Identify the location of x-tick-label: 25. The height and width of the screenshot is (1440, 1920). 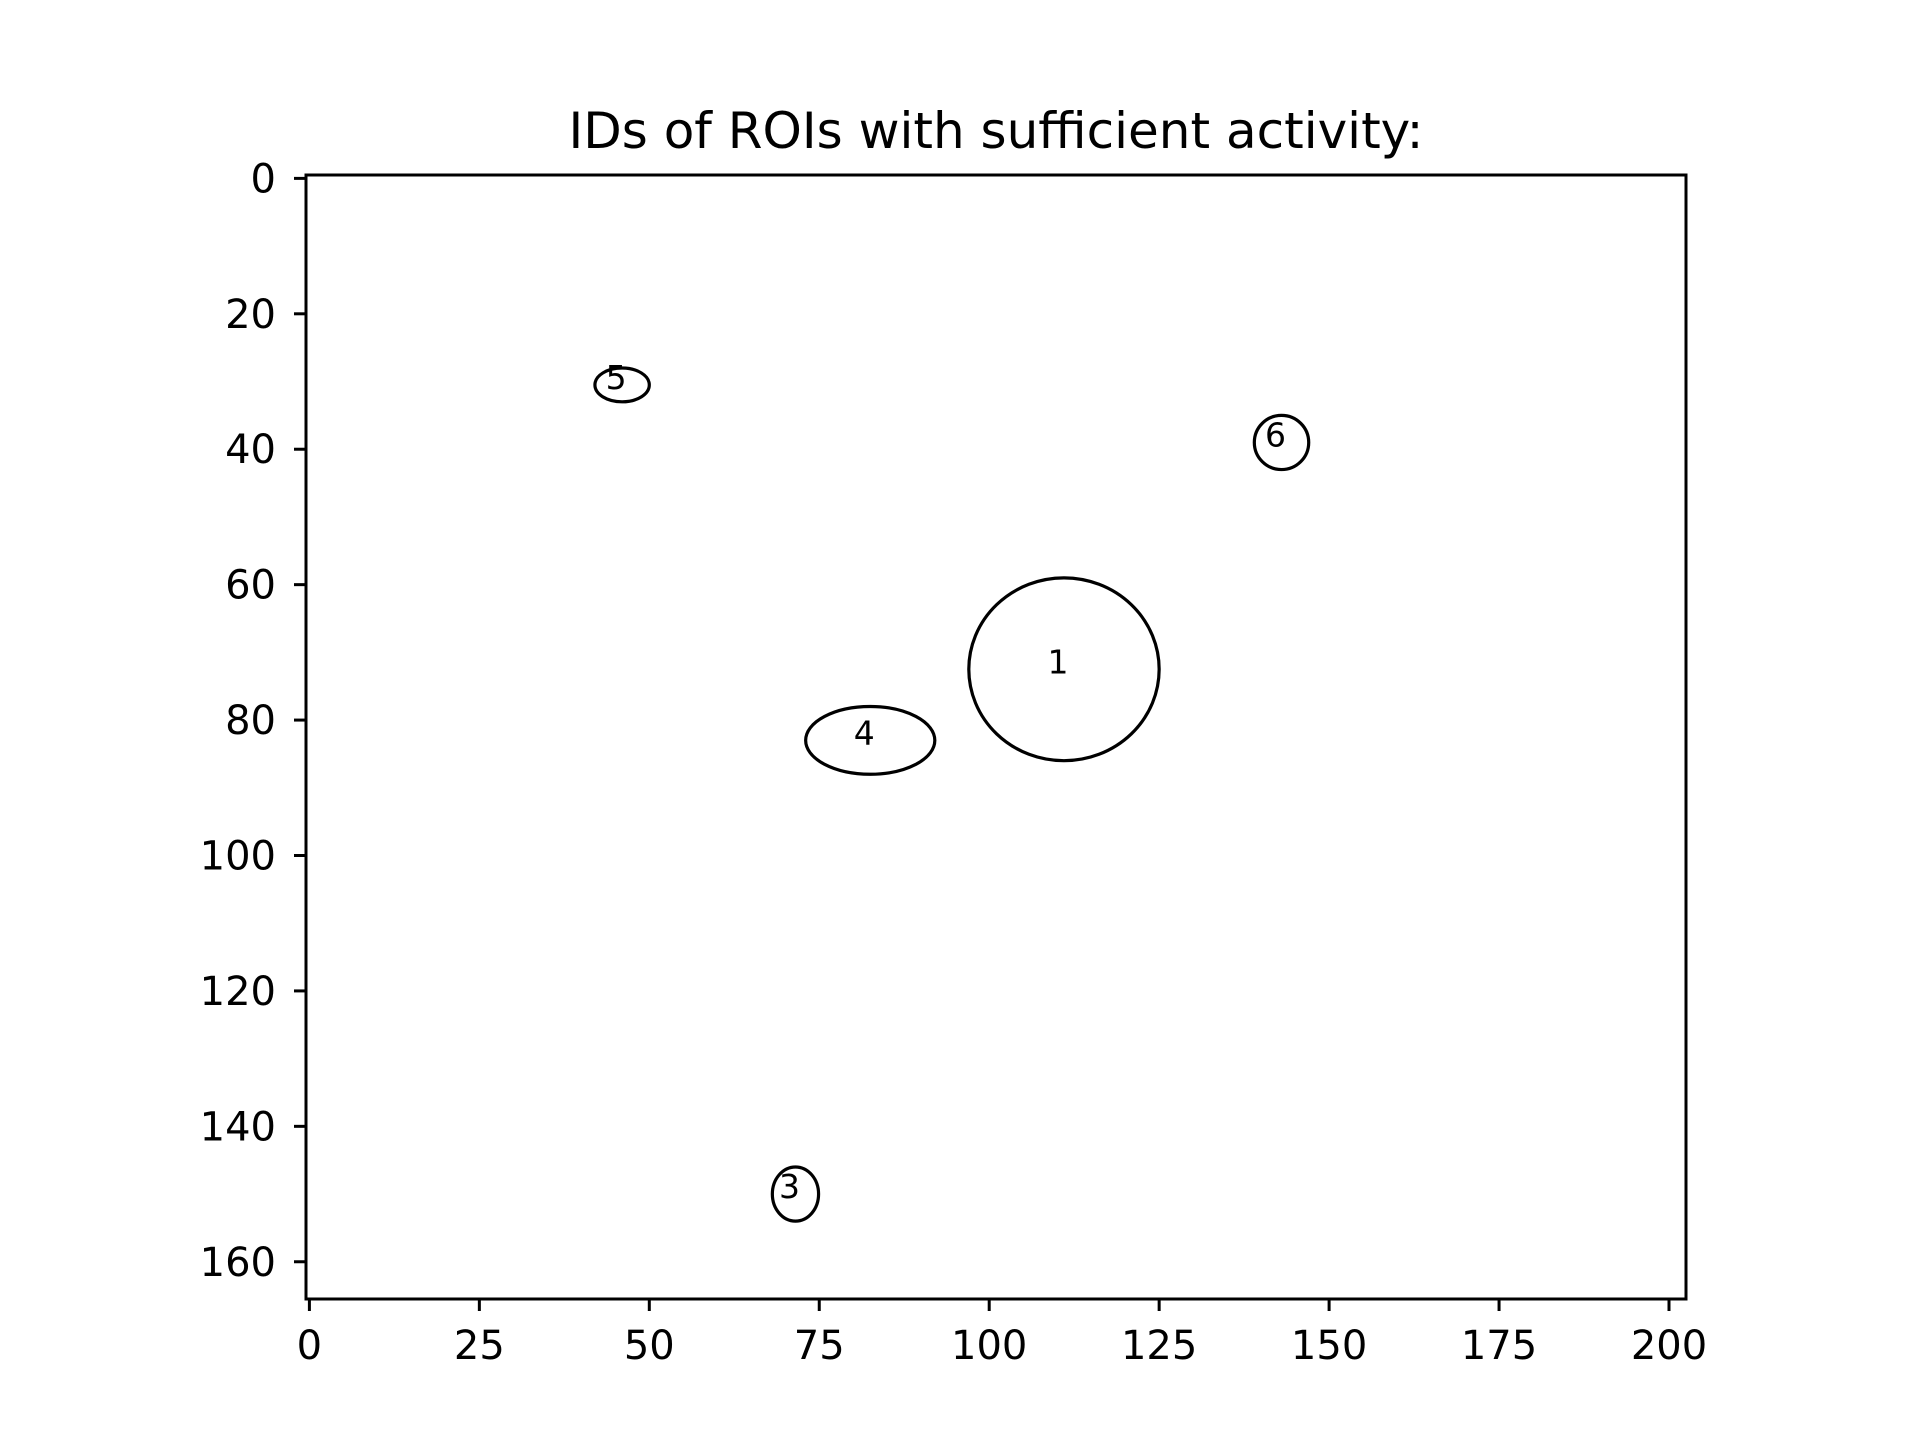
(479, 1346).